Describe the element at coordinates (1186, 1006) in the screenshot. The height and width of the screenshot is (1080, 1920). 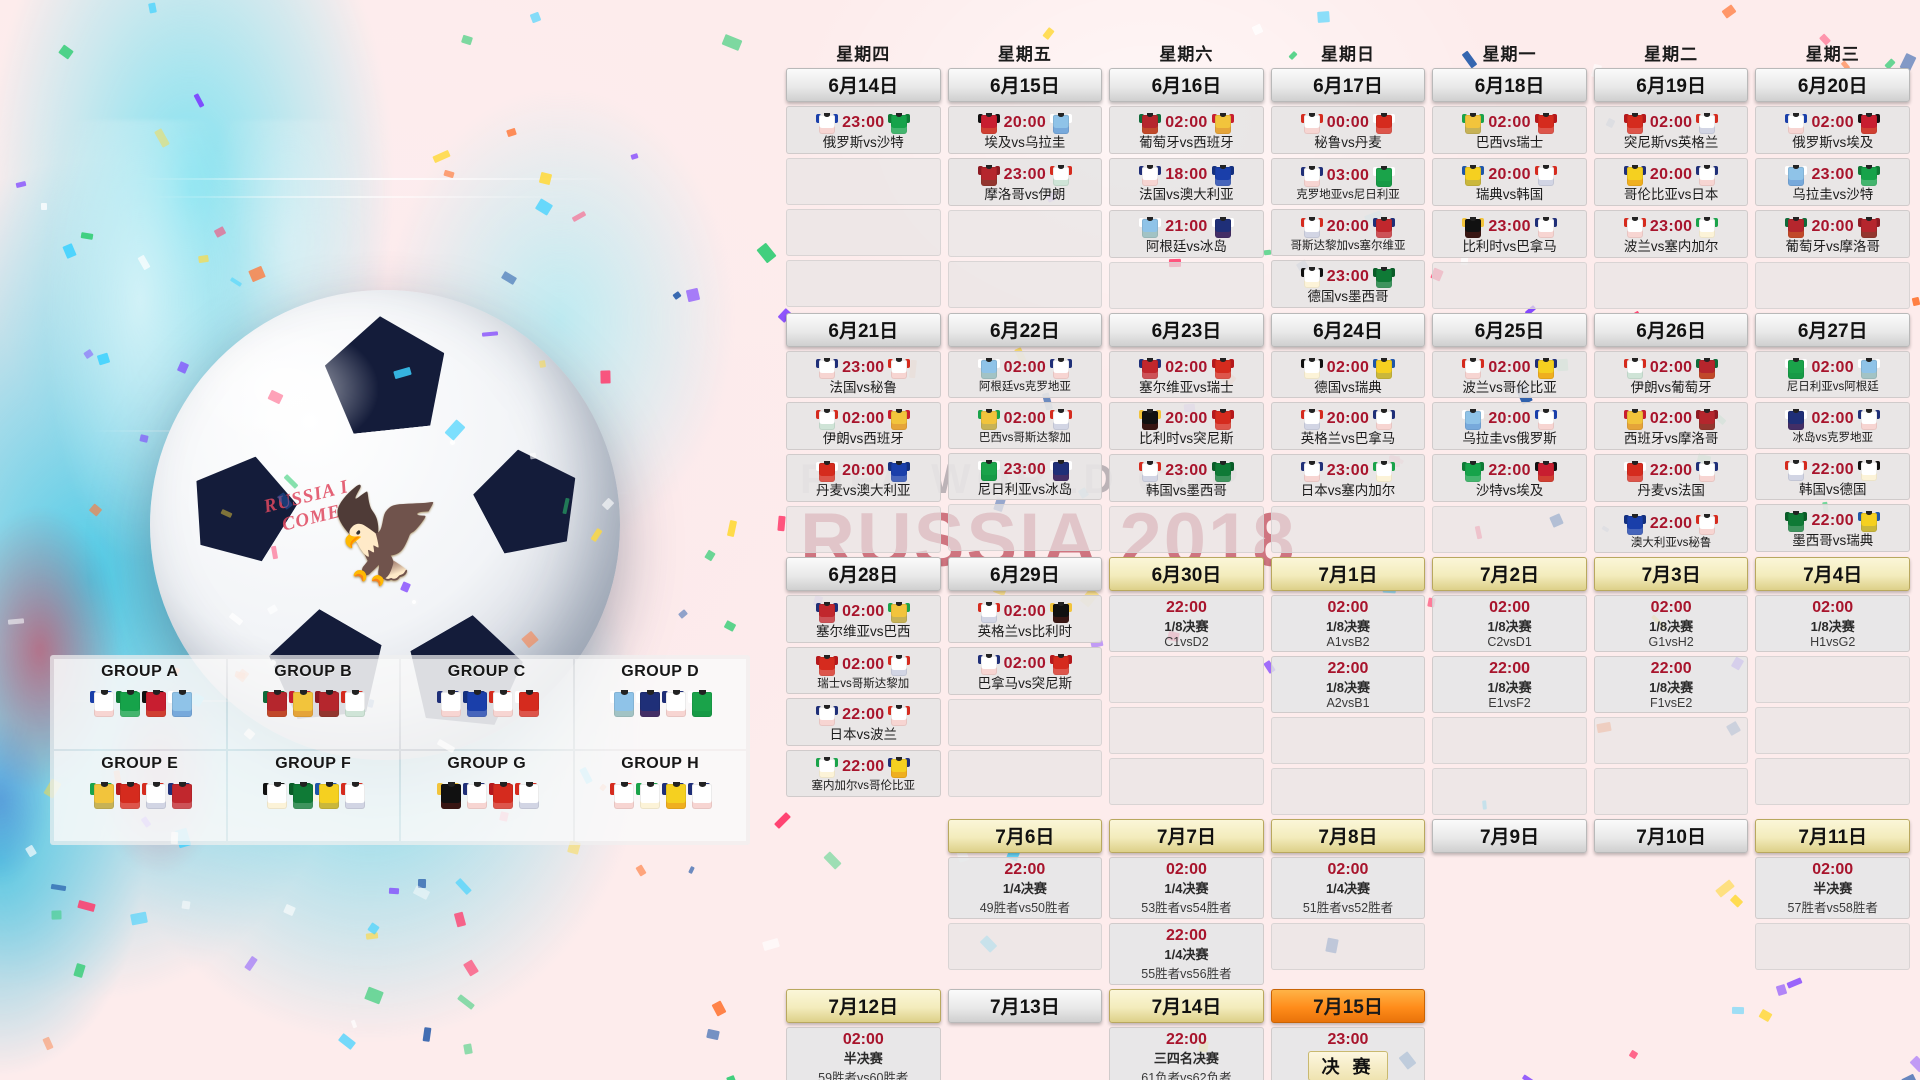
I see `date-chip-7月14日: 7月14日` at that location.